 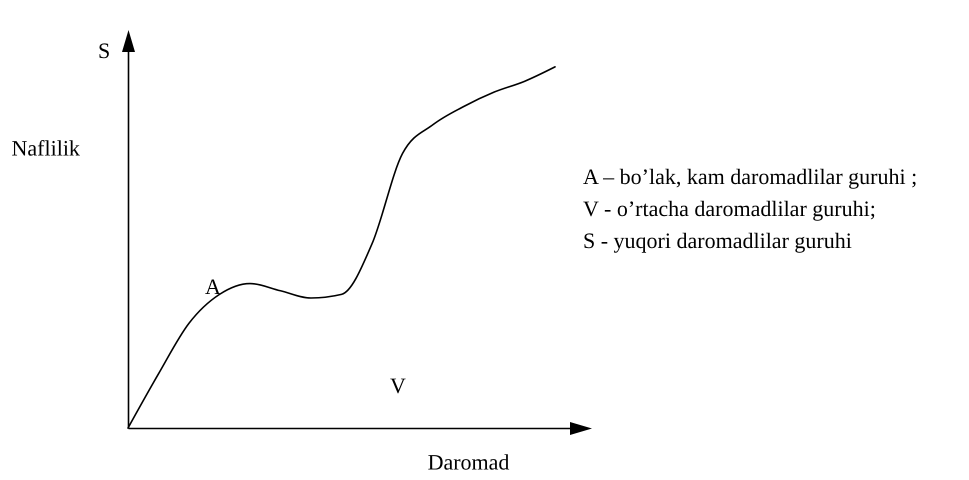 What do you see at coordinates (729, 208) in the screenshot?
I see `text: V - o’rtacha daromadlilar guruhi;` at bounding box center [729, 208].